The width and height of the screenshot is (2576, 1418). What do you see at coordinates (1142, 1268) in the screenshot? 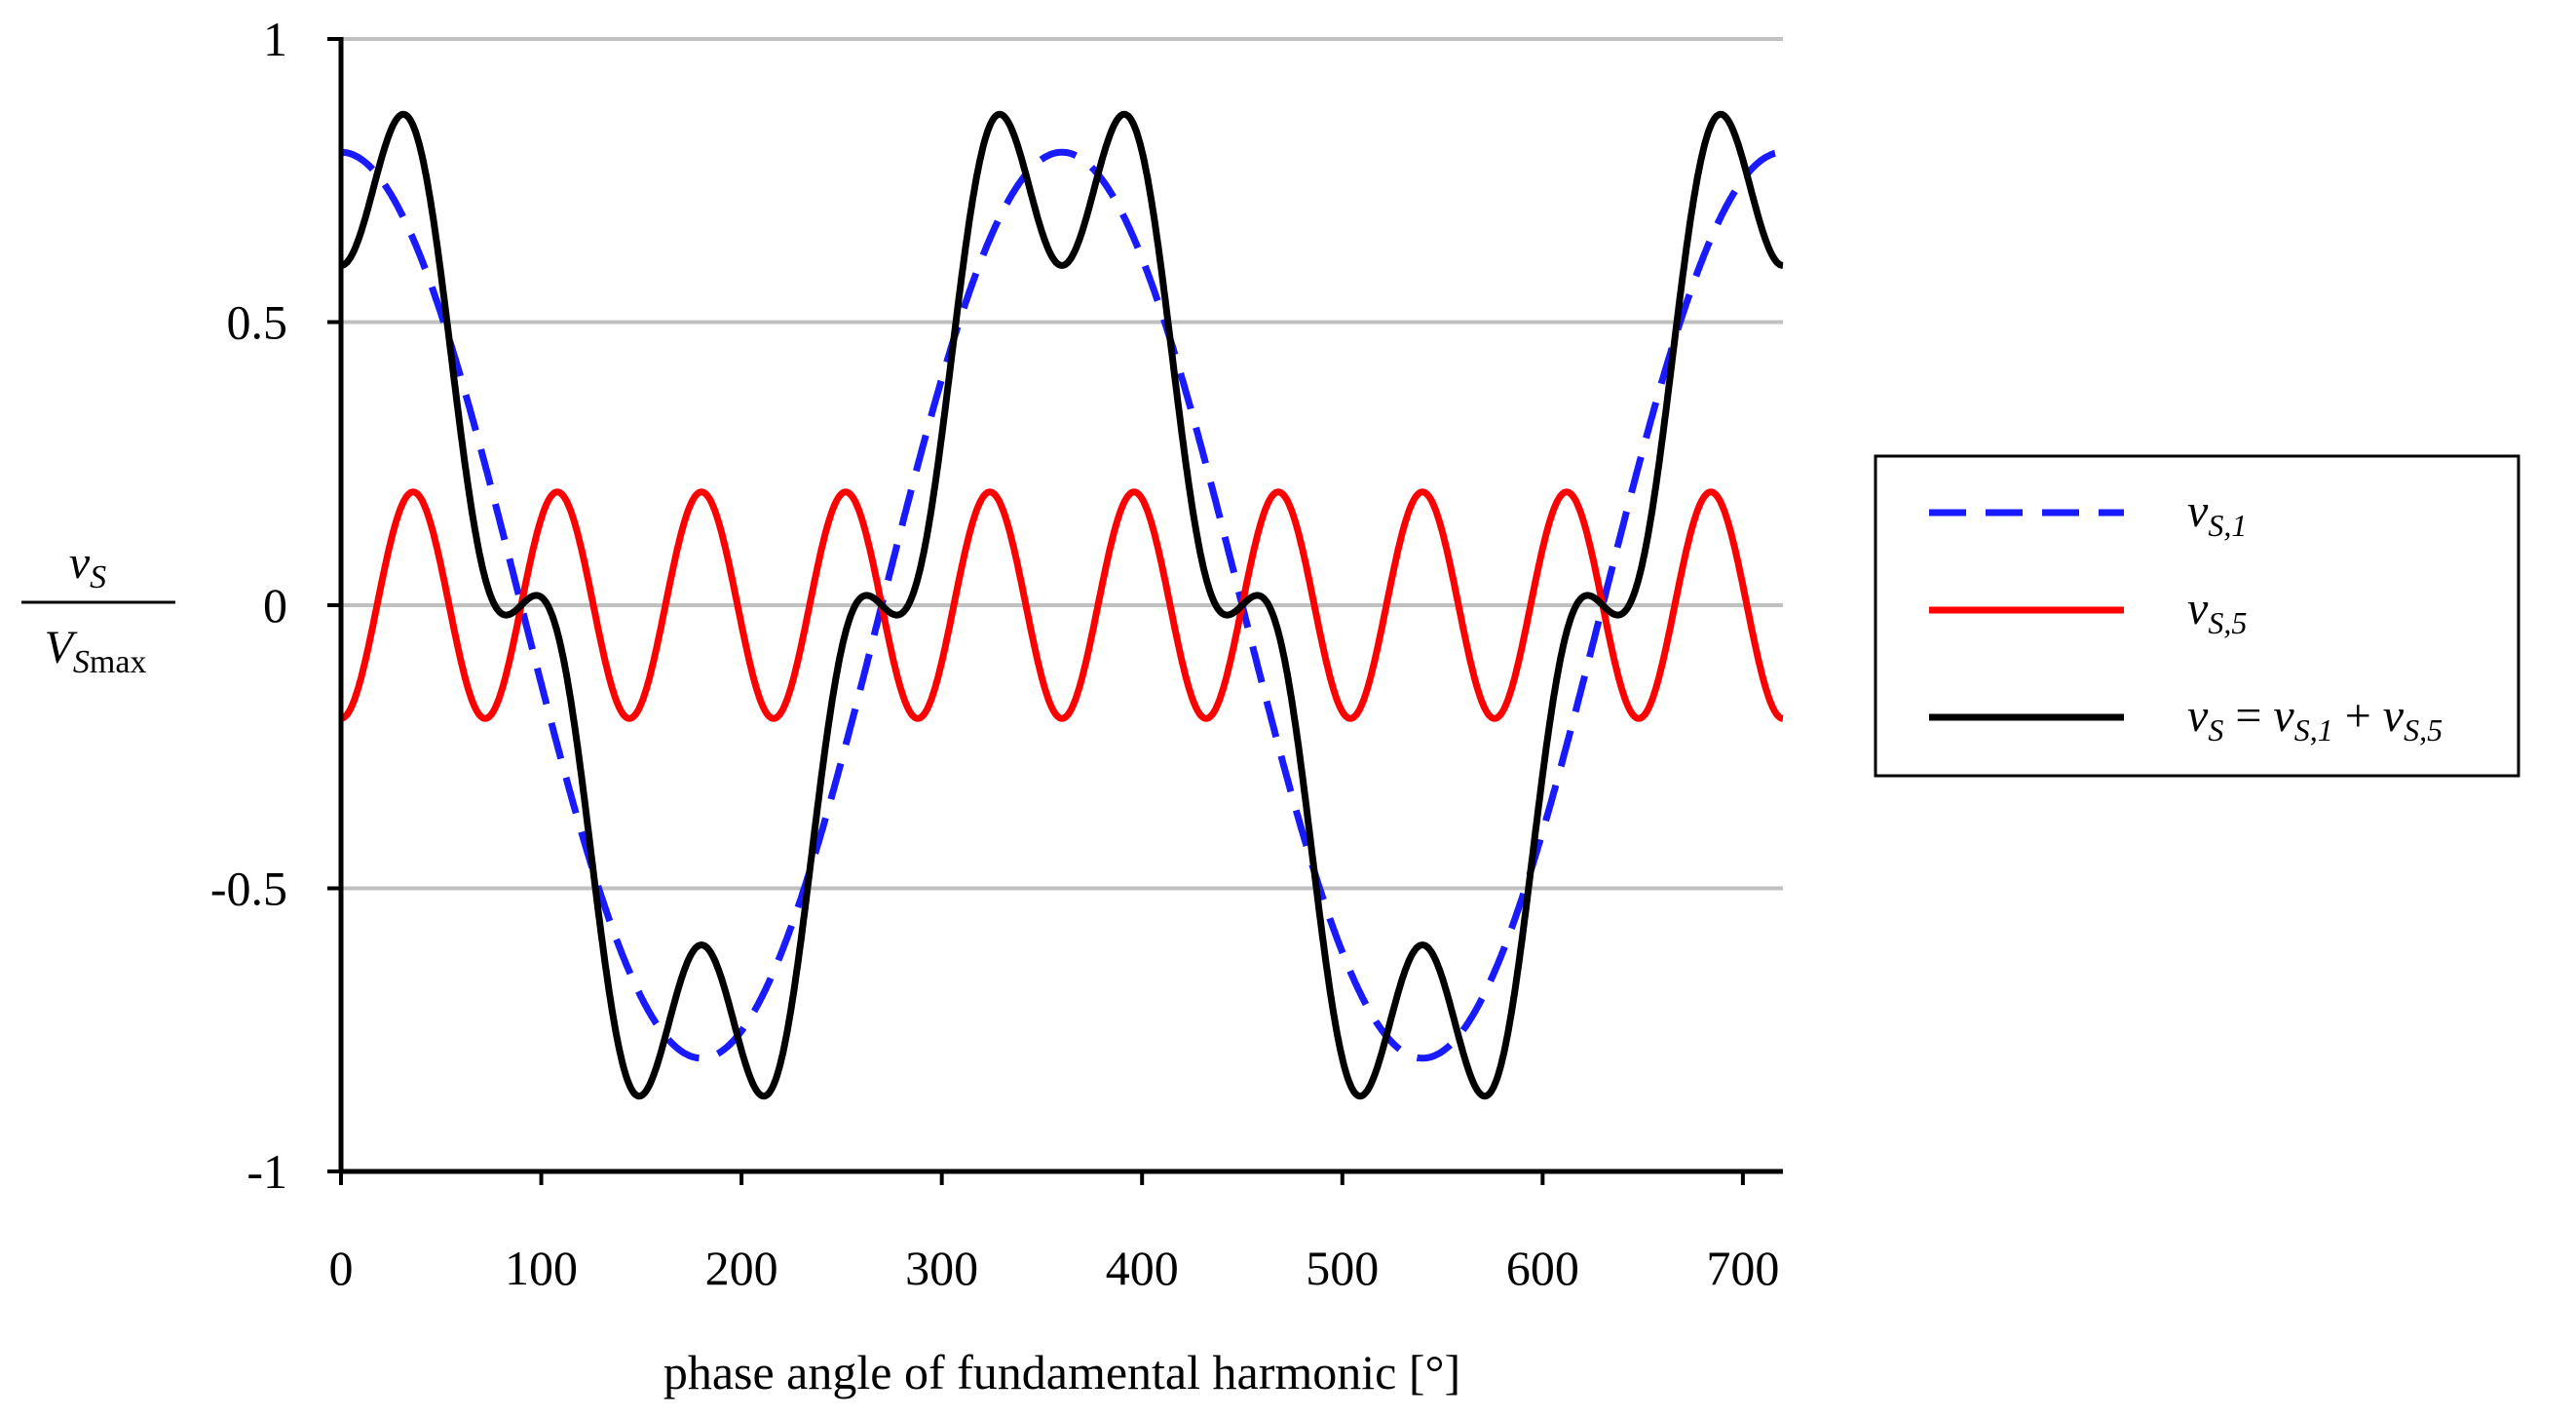
I see `x-tick-label-4: 400` at bounding box center [1142, 1268].